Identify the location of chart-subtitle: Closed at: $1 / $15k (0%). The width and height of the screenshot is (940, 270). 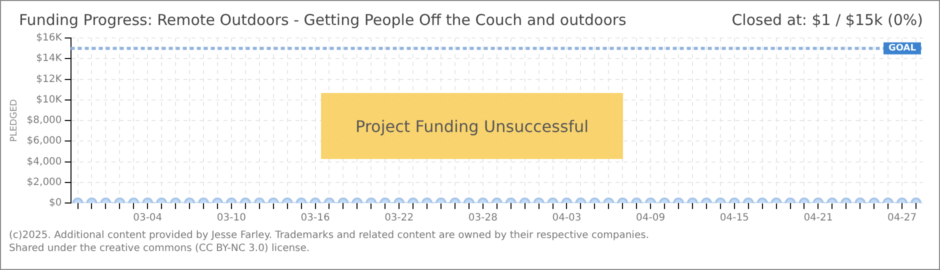
(827, 20).